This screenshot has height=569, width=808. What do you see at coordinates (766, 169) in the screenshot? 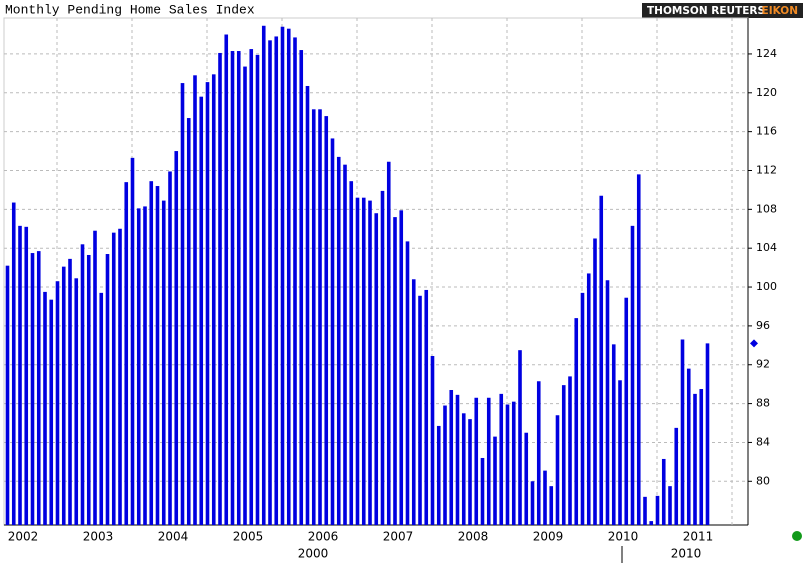
I see `y-tick-label: 112` at bounding box center [766, 169].